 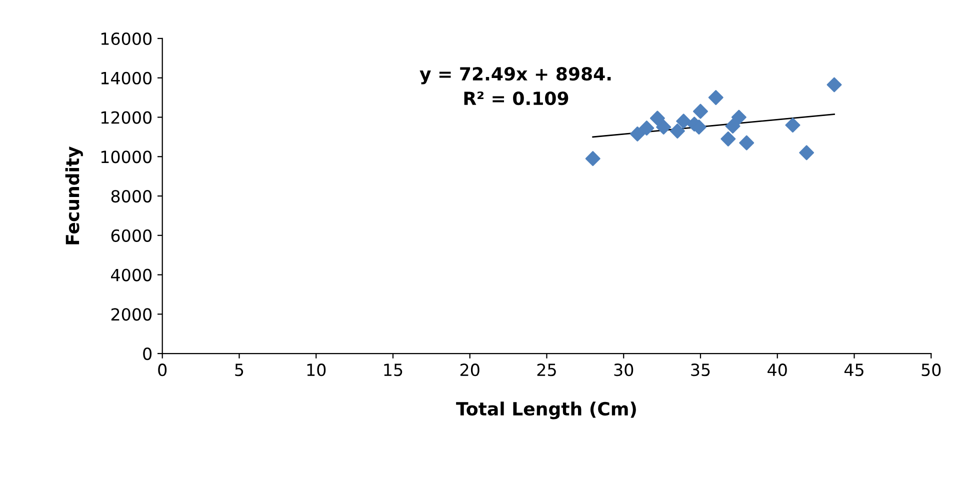 I want to click on y-tick-label: 4000, so click(x=131, y=275).